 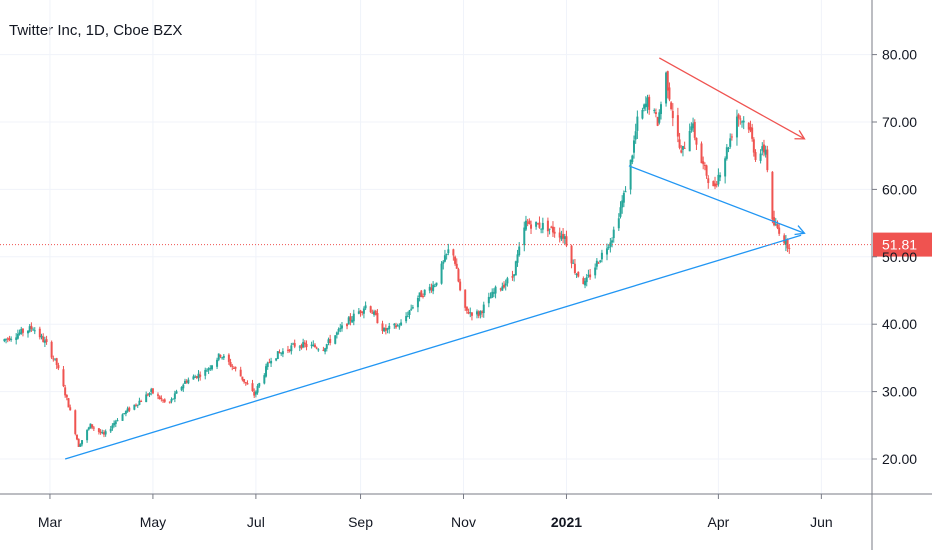 What do you see at coordinates (360, 522) in the screenshot?
I see `x-tick-label: Sep` at bounding box center [360, 522].